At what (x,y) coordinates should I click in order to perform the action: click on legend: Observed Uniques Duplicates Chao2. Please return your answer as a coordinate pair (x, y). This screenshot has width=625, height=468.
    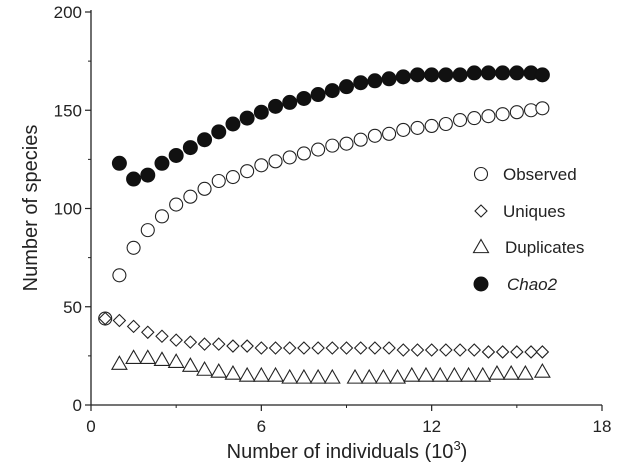
    Looking at the image, I should click on (528, 229).